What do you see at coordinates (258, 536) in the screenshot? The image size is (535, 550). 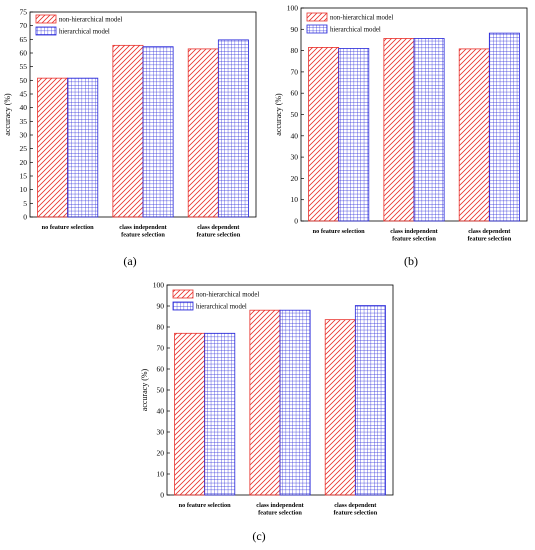 I see `panel-label: (c)` at bounding box center [258, 536].